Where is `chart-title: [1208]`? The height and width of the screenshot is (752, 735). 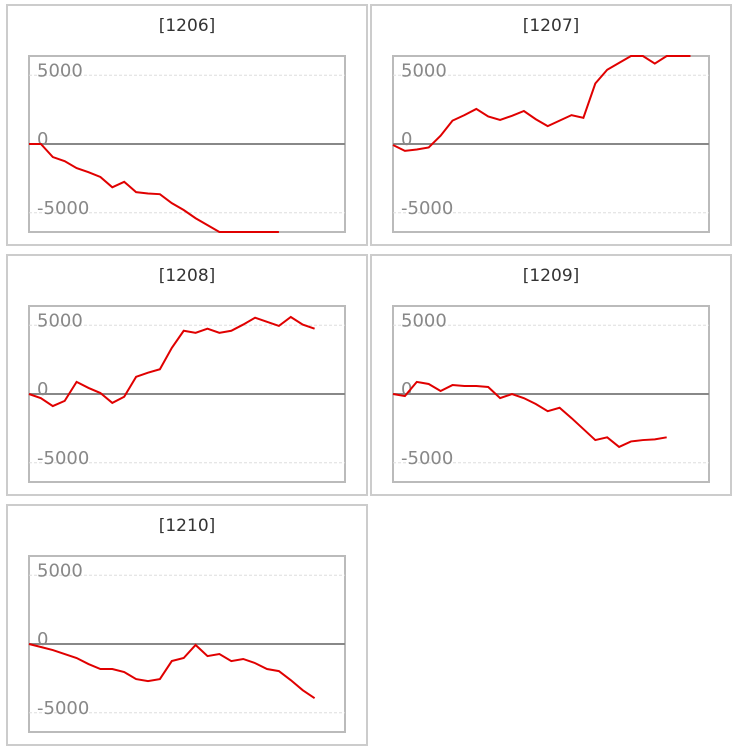 chart-title: [1208] is located at coordinates (187, 276).